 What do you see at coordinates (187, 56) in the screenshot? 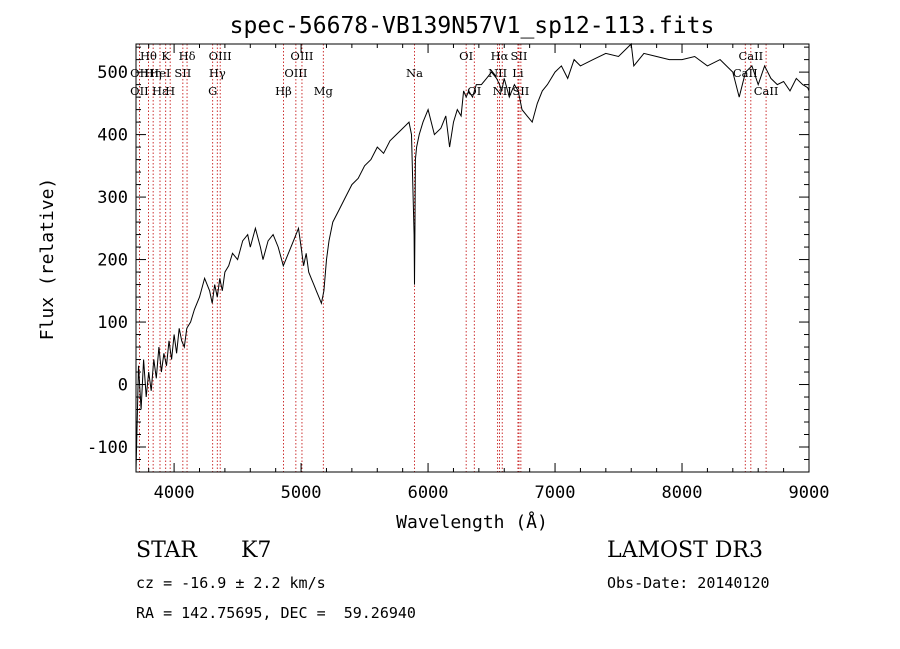
I see `spectral-line-label: Hδ` at bounding box center [187, 56].